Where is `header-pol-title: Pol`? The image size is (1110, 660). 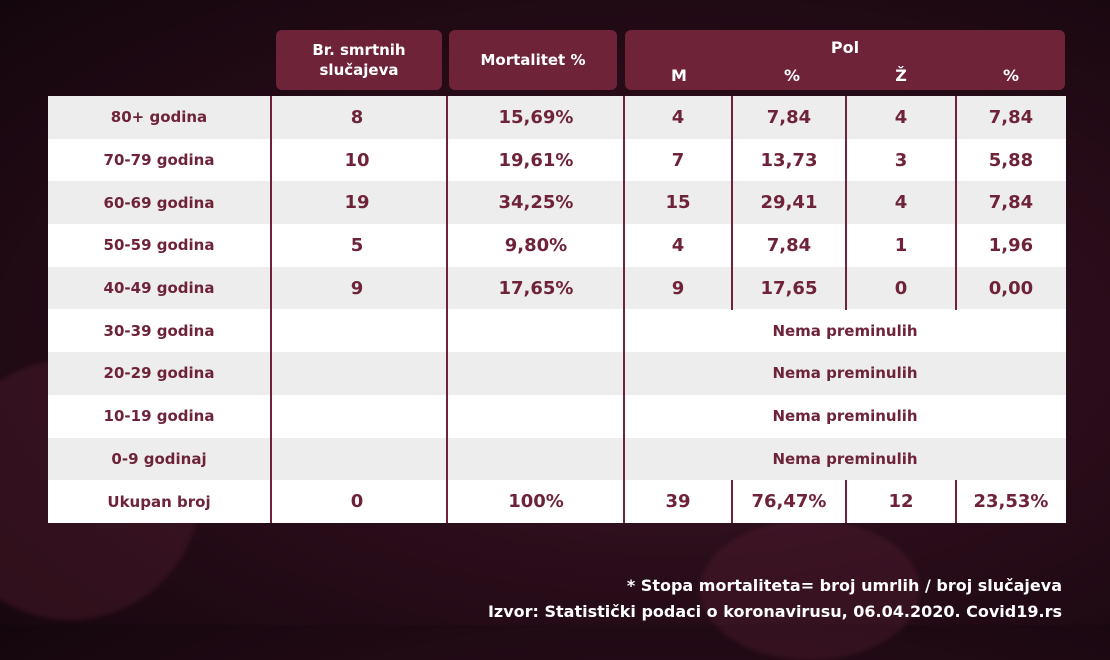
header-pol-title: Pol is located at coordinates (845, 47).